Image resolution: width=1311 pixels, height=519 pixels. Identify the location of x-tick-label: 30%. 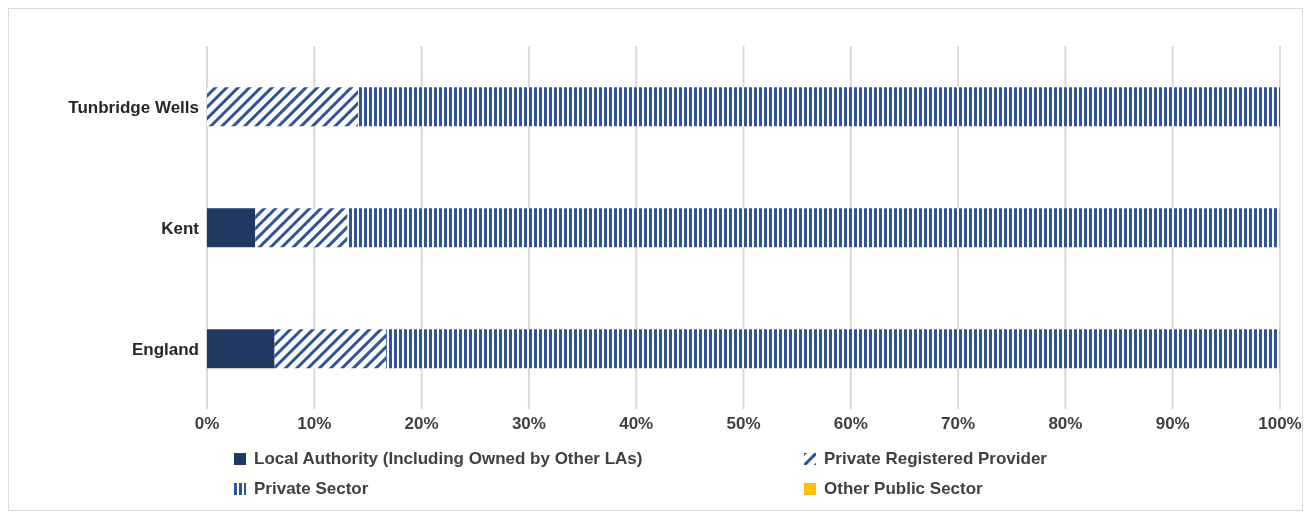
(528, 424).